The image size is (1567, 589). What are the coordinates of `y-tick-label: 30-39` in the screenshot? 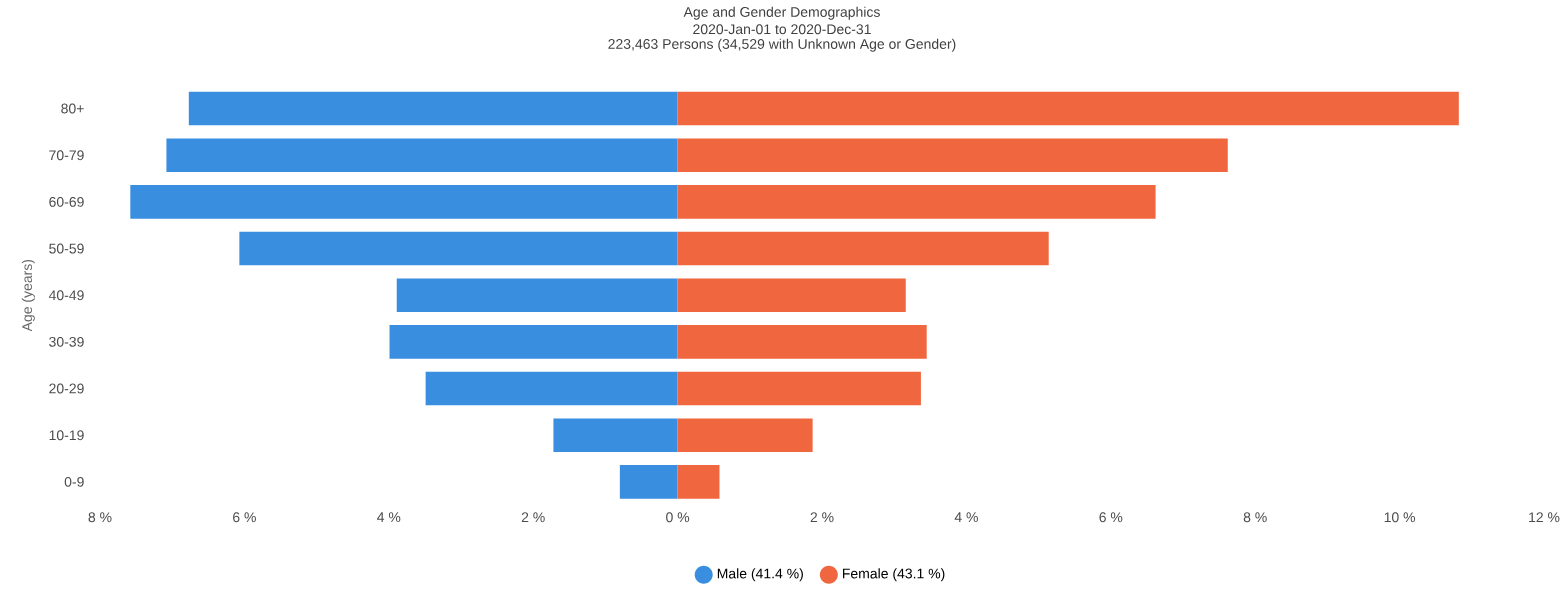 It's located at (66, 341).